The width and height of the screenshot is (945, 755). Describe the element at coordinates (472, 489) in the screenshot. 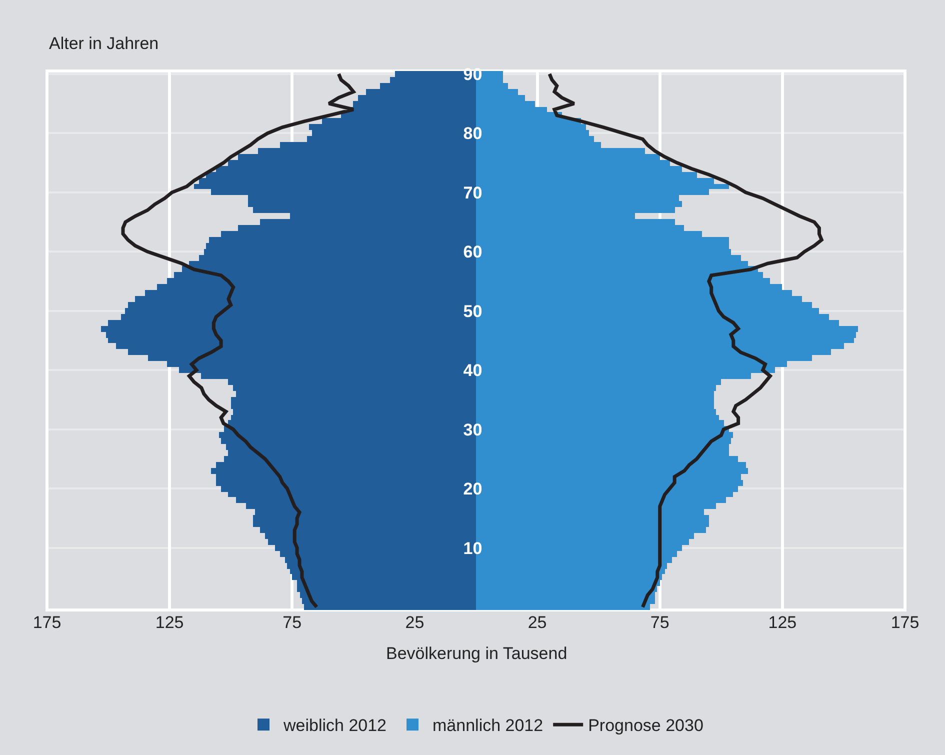

I see `y-tick-label: 20` at that location.